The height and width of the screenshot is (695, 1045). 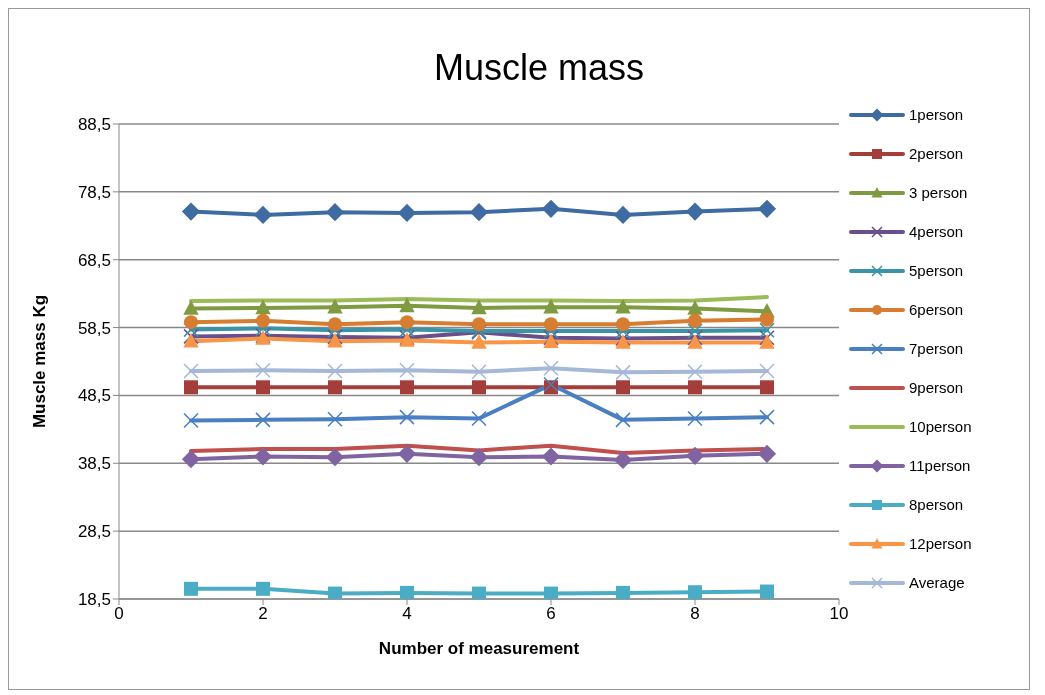 I want to click on chart-title: Muscle mass, so click(x=538, y=68).